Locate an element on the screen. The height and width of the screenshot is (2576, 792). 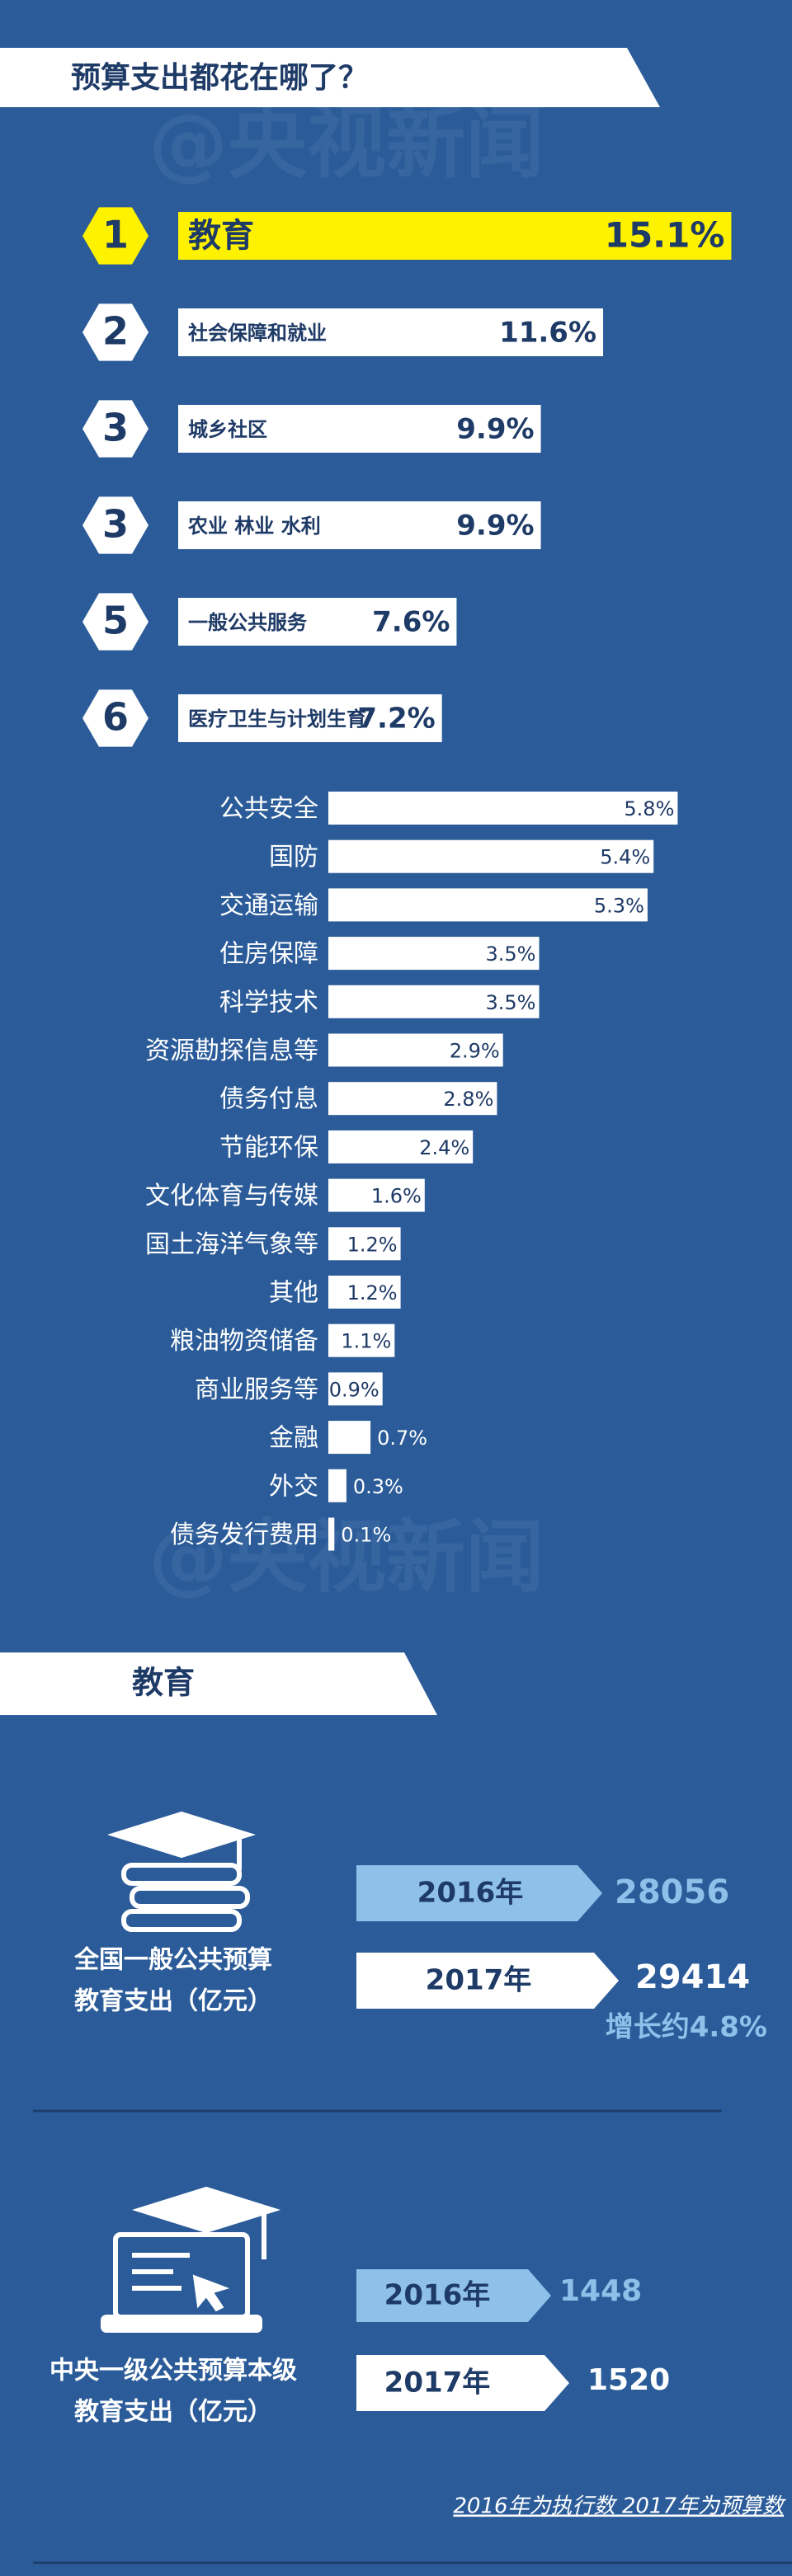
category-label: 债务付息 is located at coordinates (268, 1099).